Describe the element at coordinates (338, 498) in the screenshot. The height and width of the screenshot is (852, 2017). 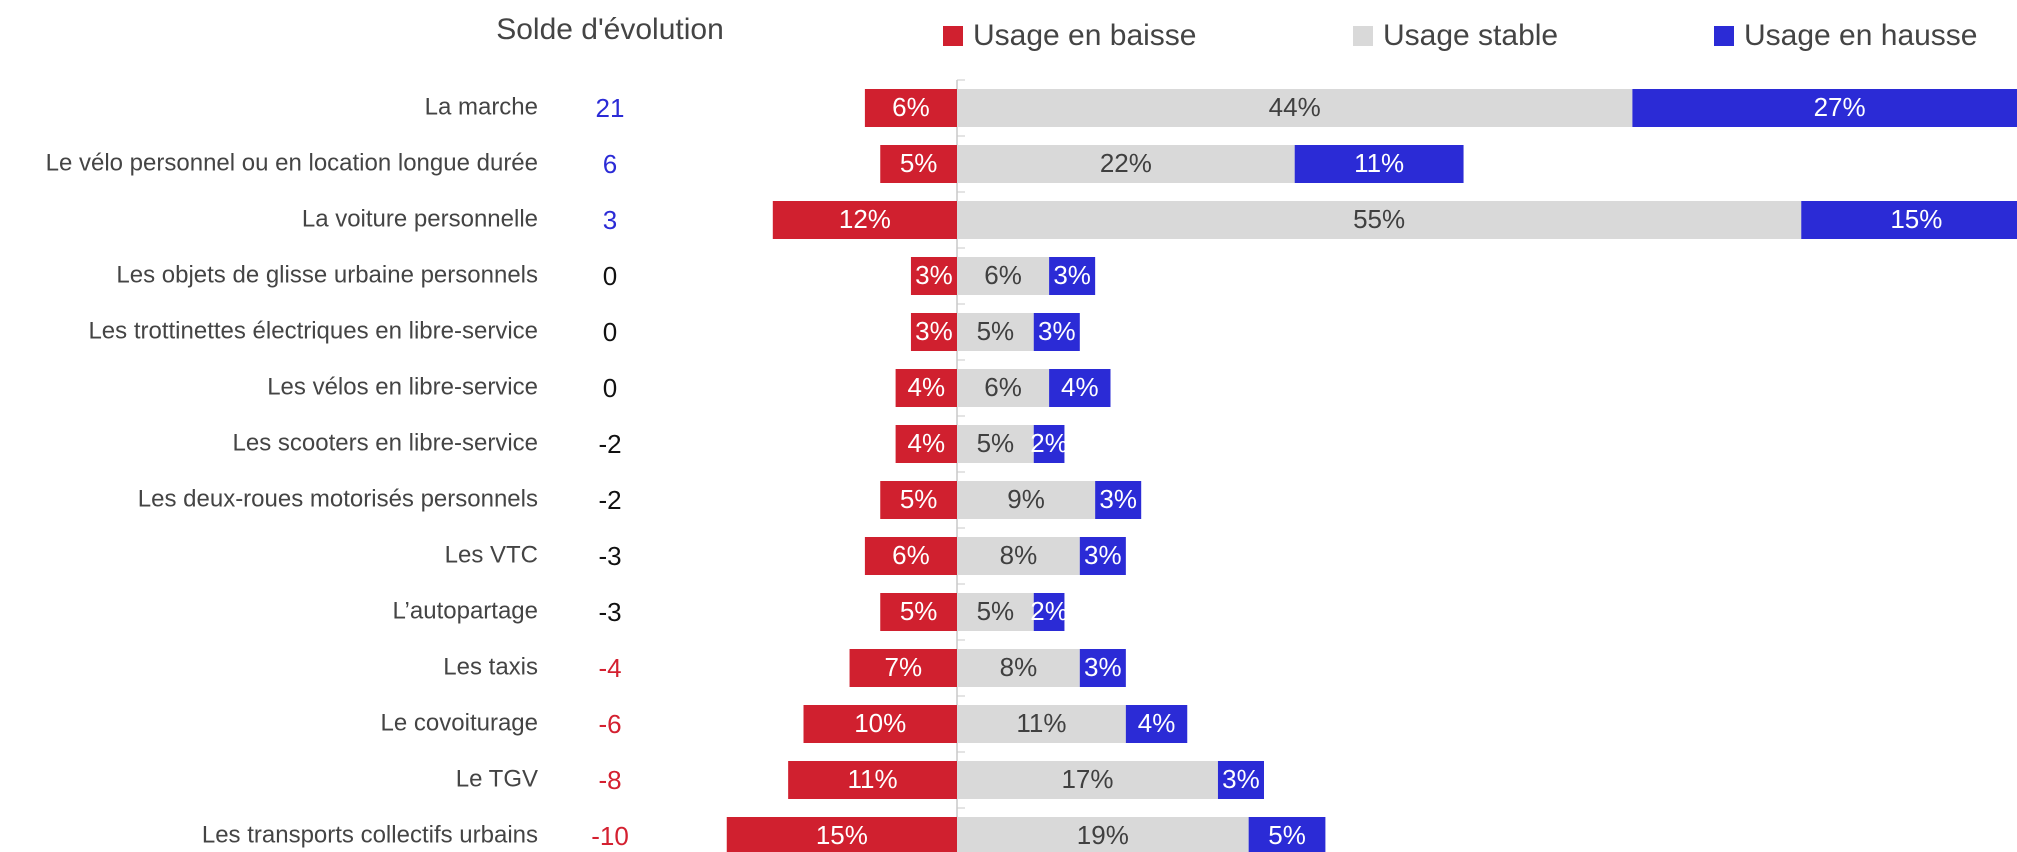
I see `category-label: Les deux-roues motorisés personnels` at that location.